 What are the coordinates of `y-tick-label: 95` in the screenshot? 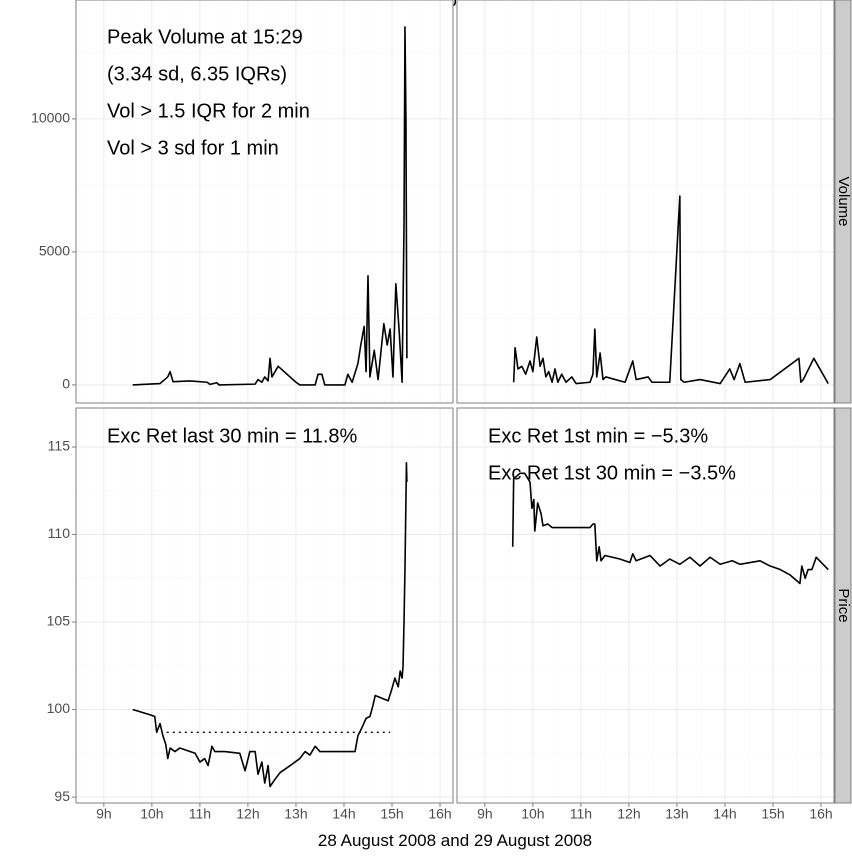 It's located at (62, 796).